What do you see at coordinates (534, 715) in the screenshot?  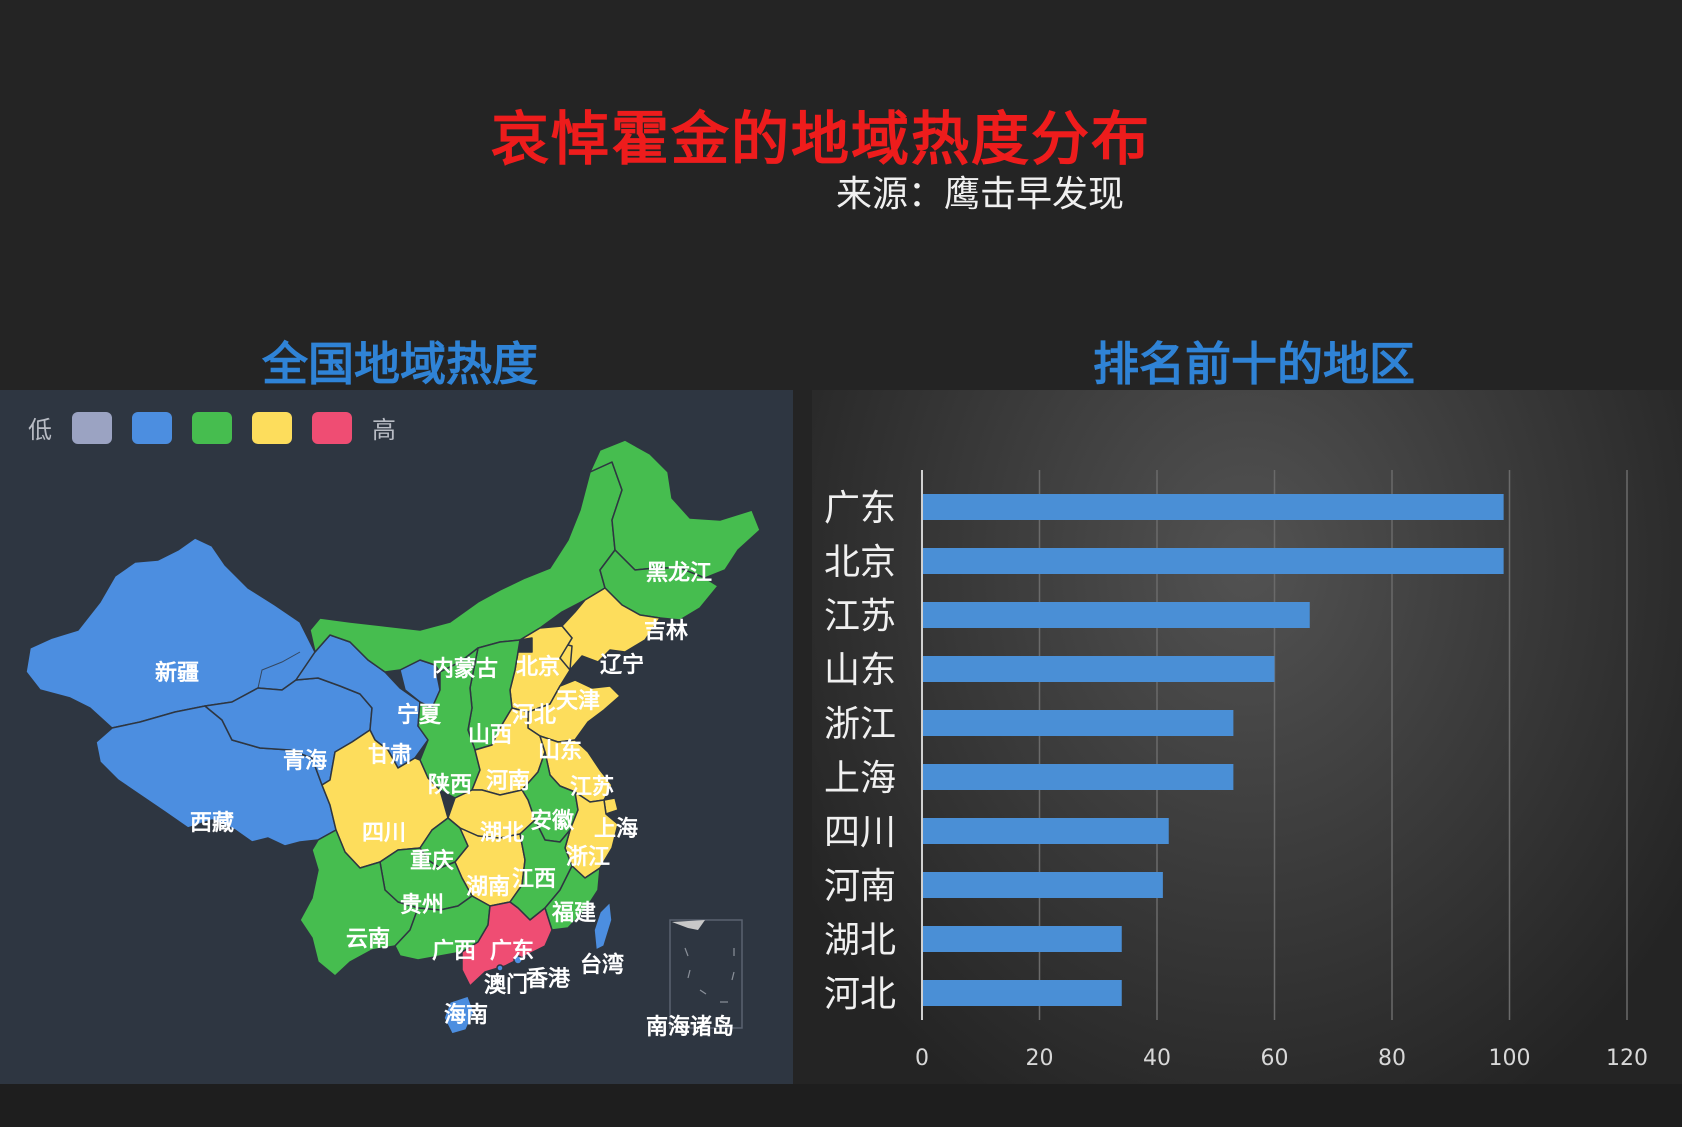 I see `label-hebei: 河北` at bounding box center [534, 715].